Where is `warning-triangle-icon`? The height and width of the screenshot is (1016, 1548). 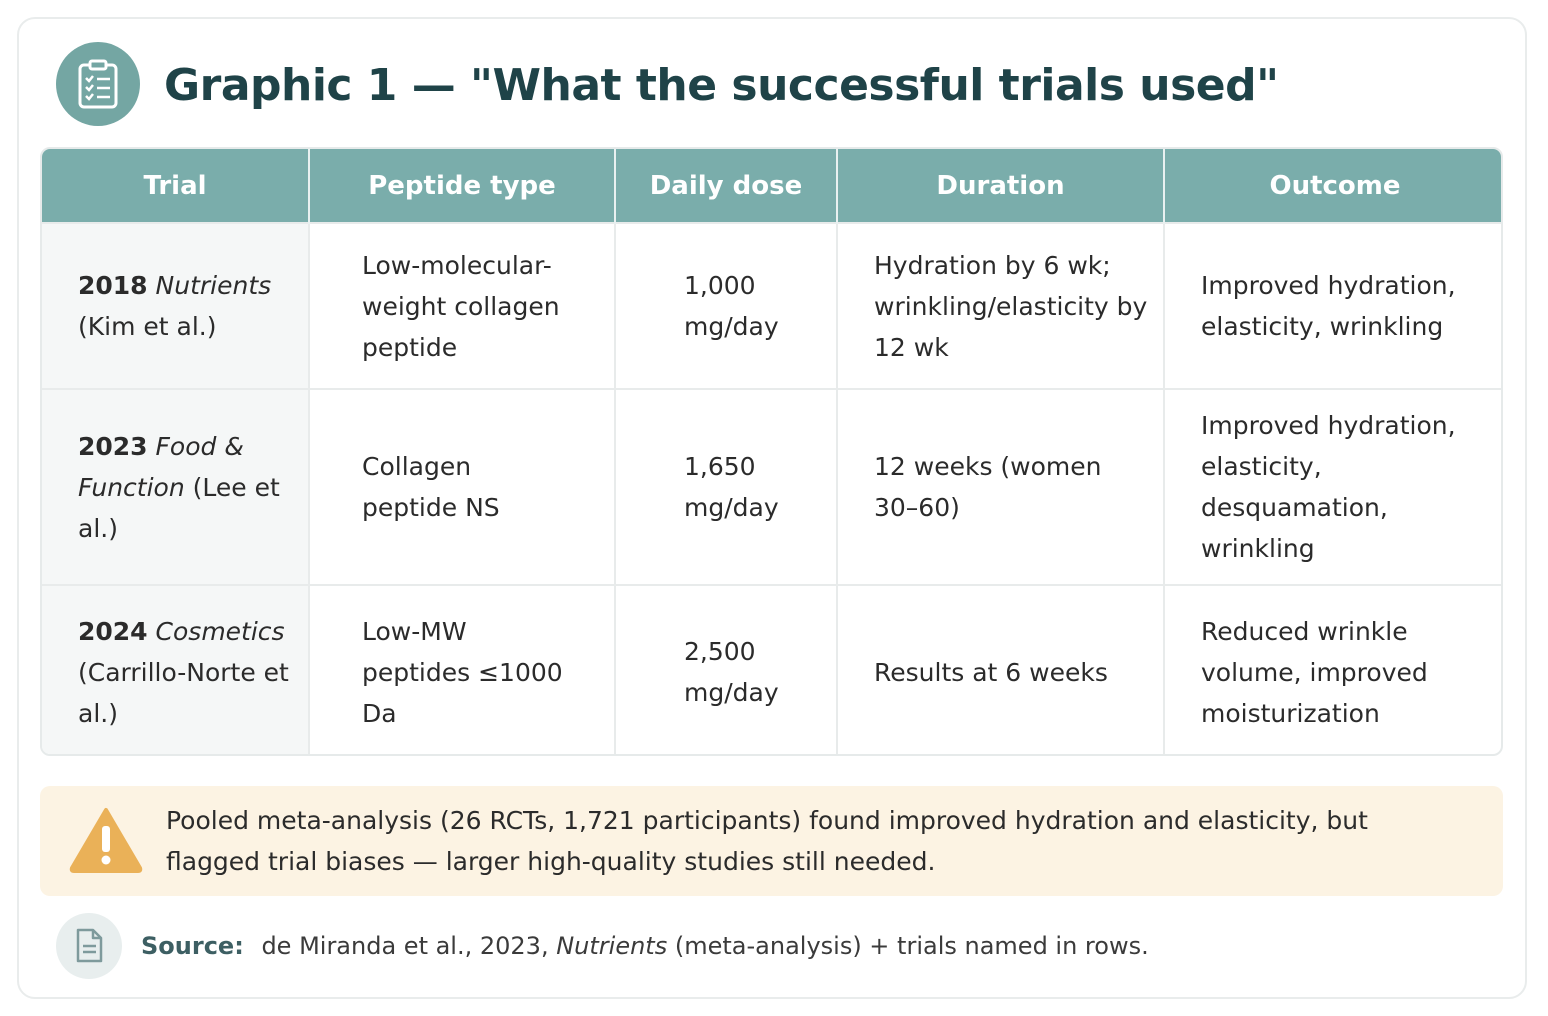 warning-triangle-icon is located at coordinates (106, 840).